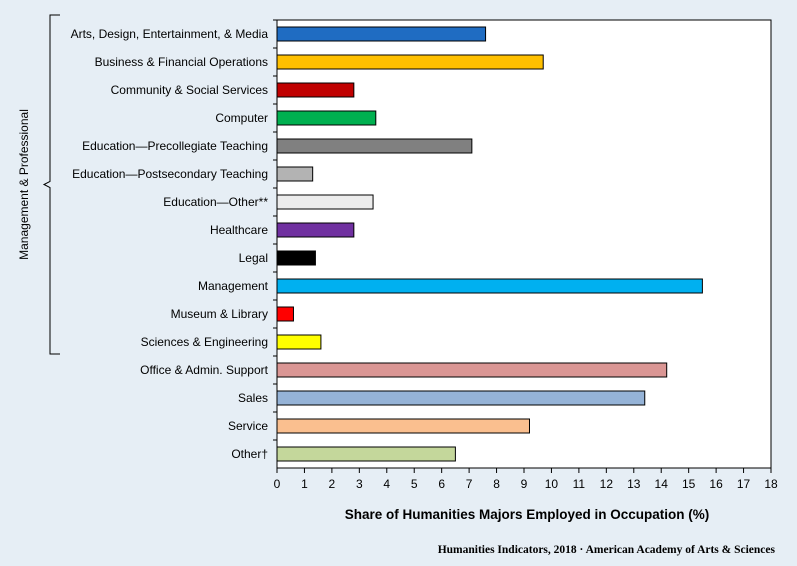 The width and height of the screenshot is (797, 566). What do you see at coordinates (204, 342) in the screenshot?
I see `category-label: Sciences & Engineering` at bounding box center [204, 342].